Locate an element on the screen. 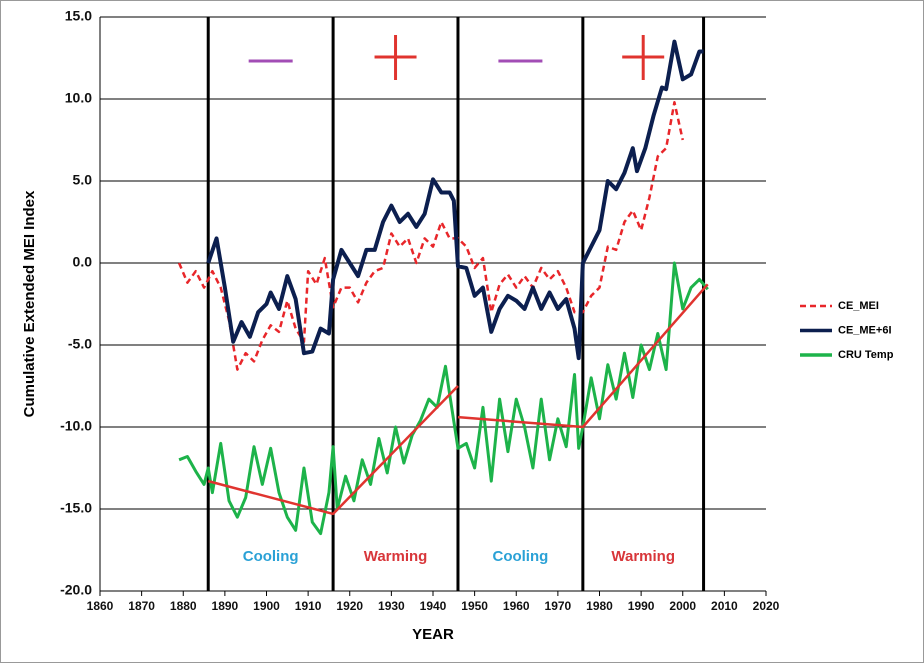  x-tick-label: 1990 is located at coordinates (641, 606).